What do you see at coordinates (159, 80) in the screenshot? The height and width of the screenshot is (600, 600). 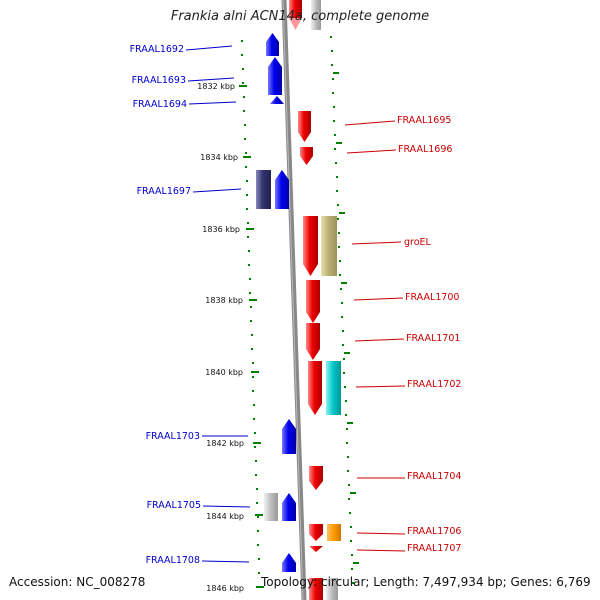 I see `gene-label-fraal1693: FRAAL1693` at bounding box center [159, 80].